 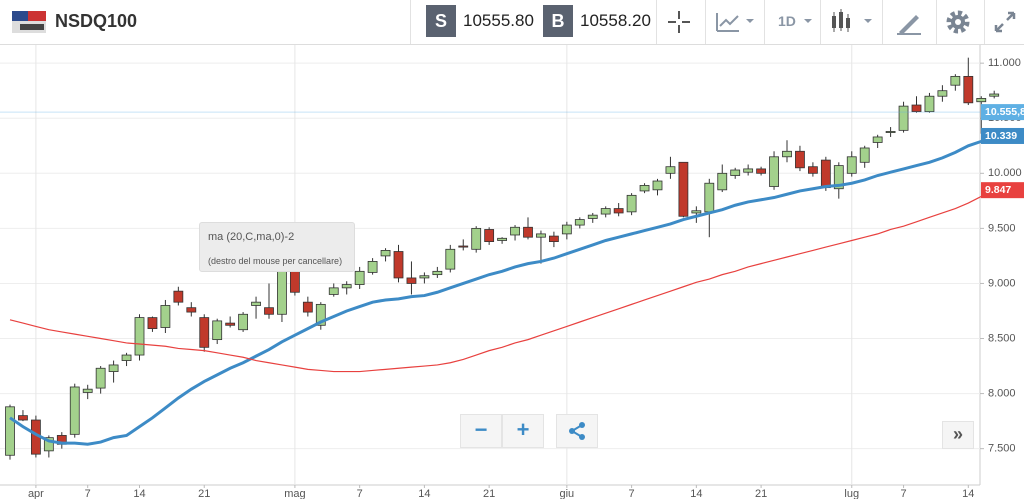 I want to click on crosshair-button, so click(x=679, y=22).